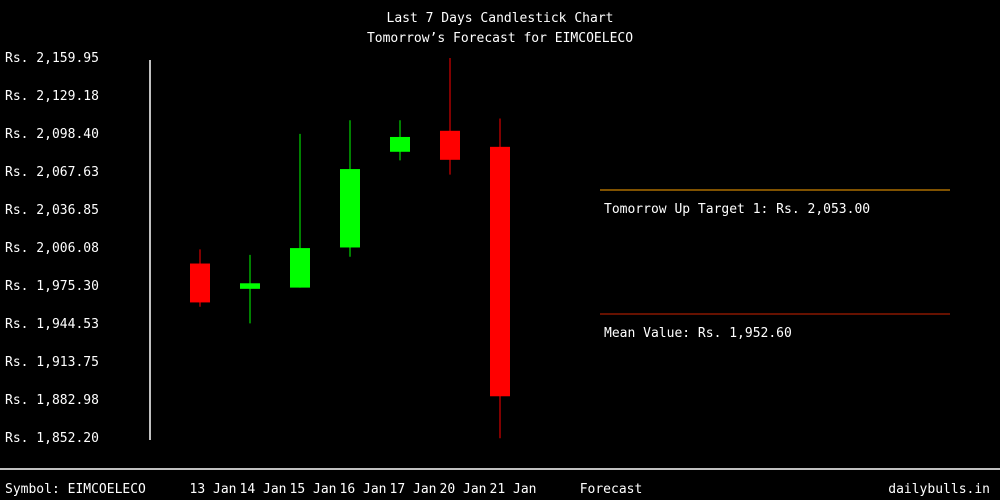 The width and height of the screenshot is (1000, 500). Describe the element at coordinates (737, 209) in the screenshot. I see `forecast-annotation-label: Tomorrow Up Target 1: Rs. 2,053.00` at that location.